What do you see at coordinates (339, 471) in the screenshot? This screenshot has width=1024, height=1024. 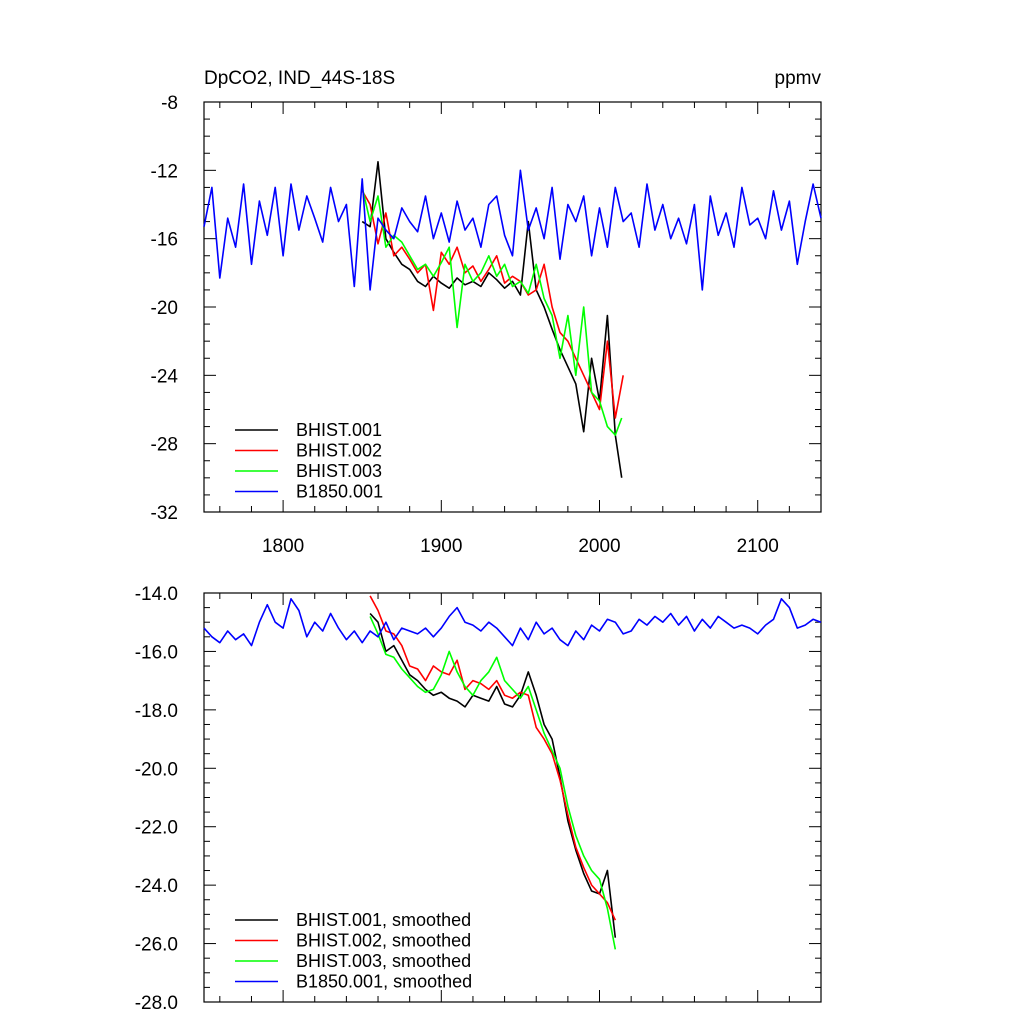 I see `top-legend-label: BHIST.003` at bounding box center [339, 471].